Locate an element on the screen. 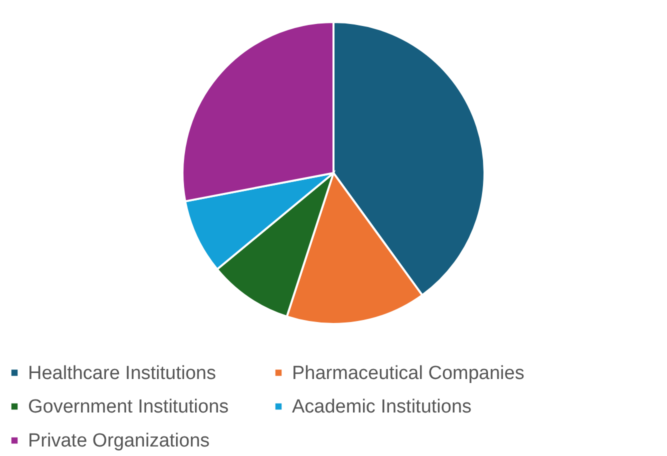  legend-label: Healthcare Institutions is located at coordinates (122, 373).